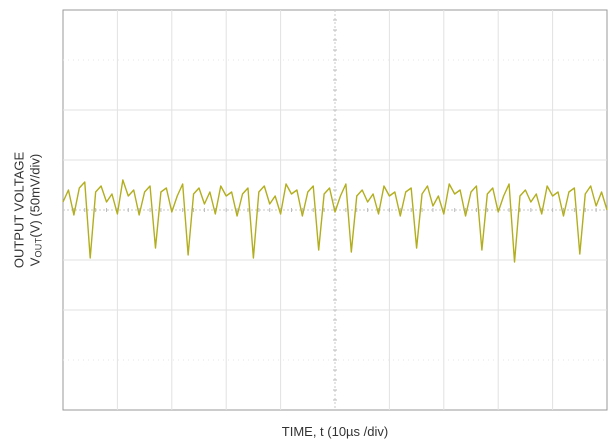 This screenshot has height=448, width=613. I want to click on y-axis-label-line1: OUTPUT VOLTAGE, so click(19, 210).